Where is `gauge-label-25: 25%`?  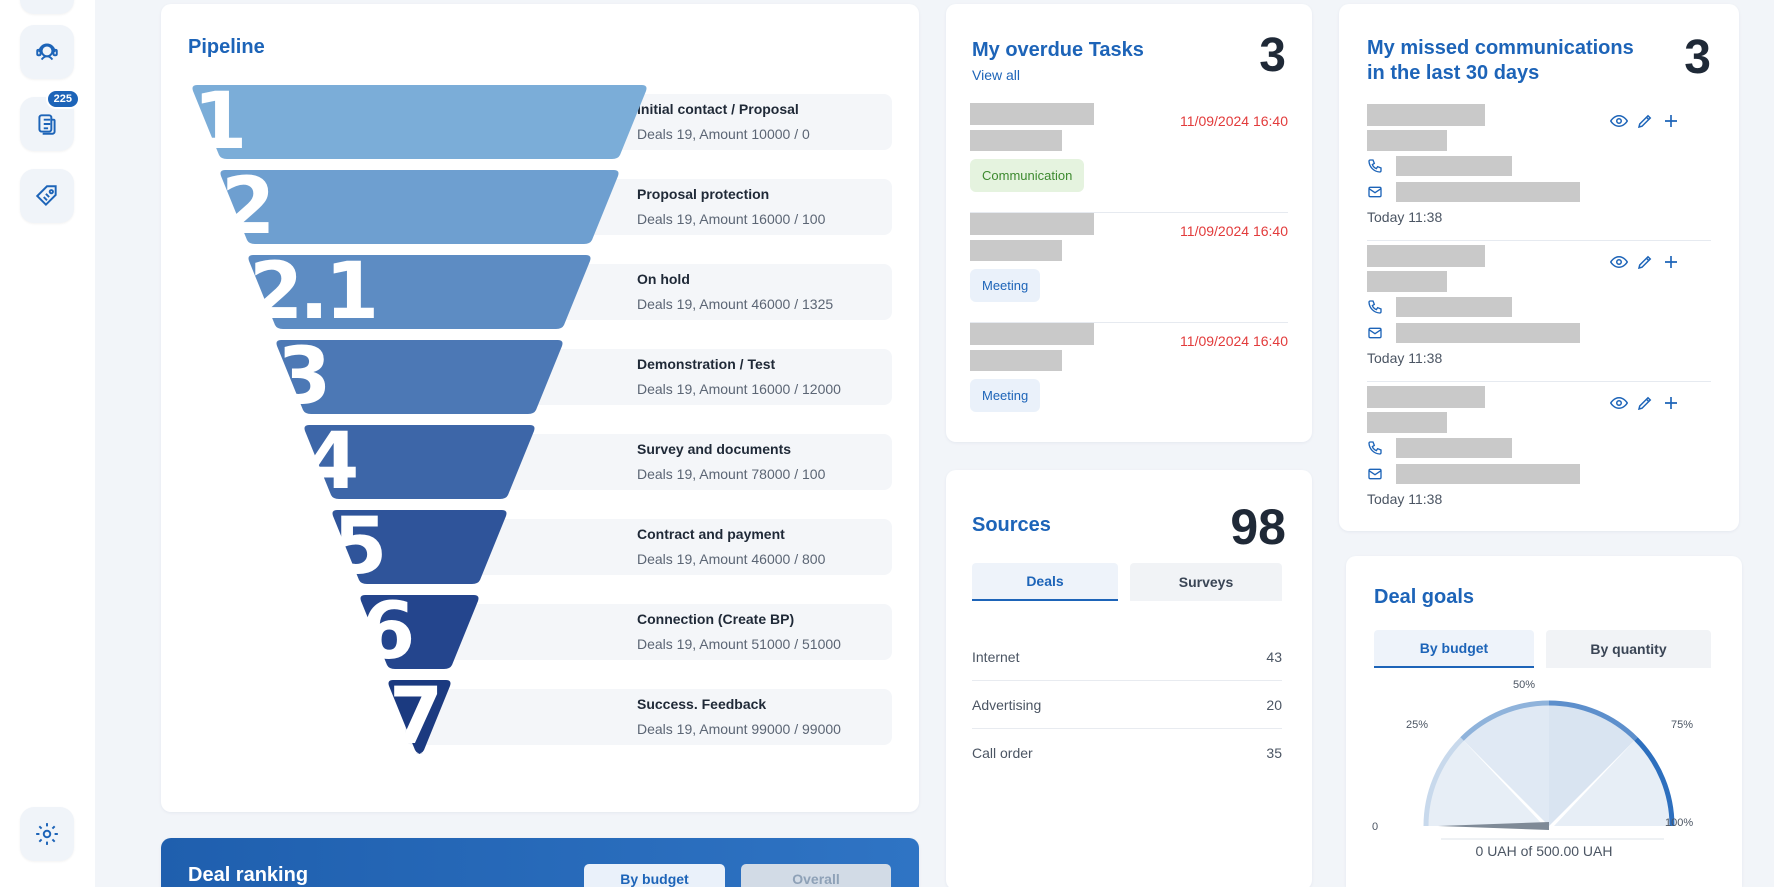
gauge-label-25: 25% is located at coordinates (1417, 725).